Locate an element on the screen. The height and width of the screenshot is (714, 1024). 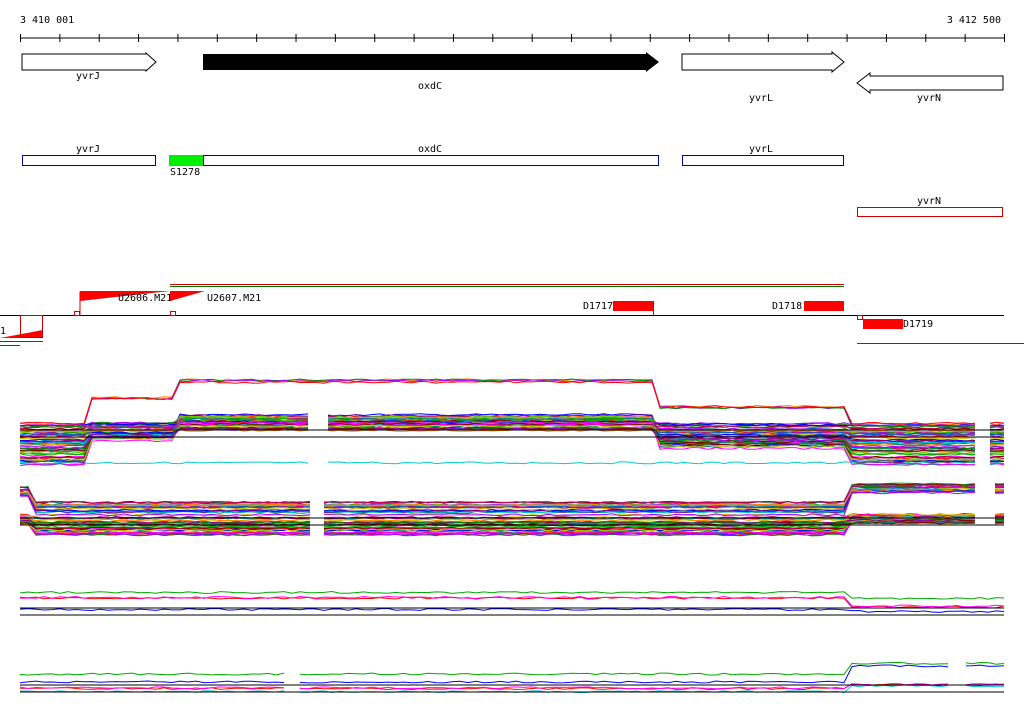
ruler-ticks is located at coordinates (512, 38).